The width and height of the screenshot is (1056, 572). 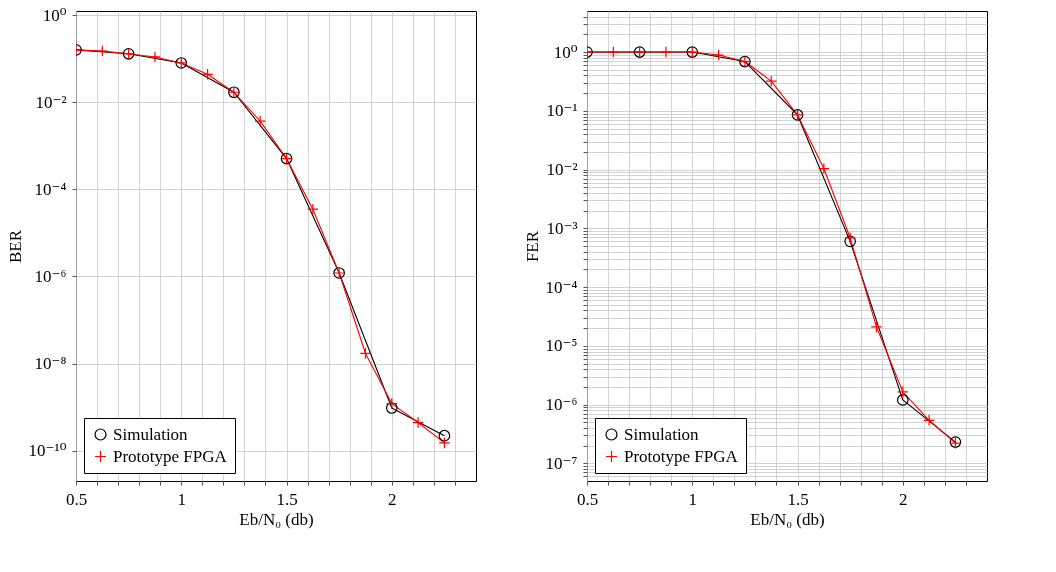 What do you see at coordinates (47, 451) in the screenshot?
I see `y-tick-label: 10⁻¹⁰` at bounding box center [47, 451].